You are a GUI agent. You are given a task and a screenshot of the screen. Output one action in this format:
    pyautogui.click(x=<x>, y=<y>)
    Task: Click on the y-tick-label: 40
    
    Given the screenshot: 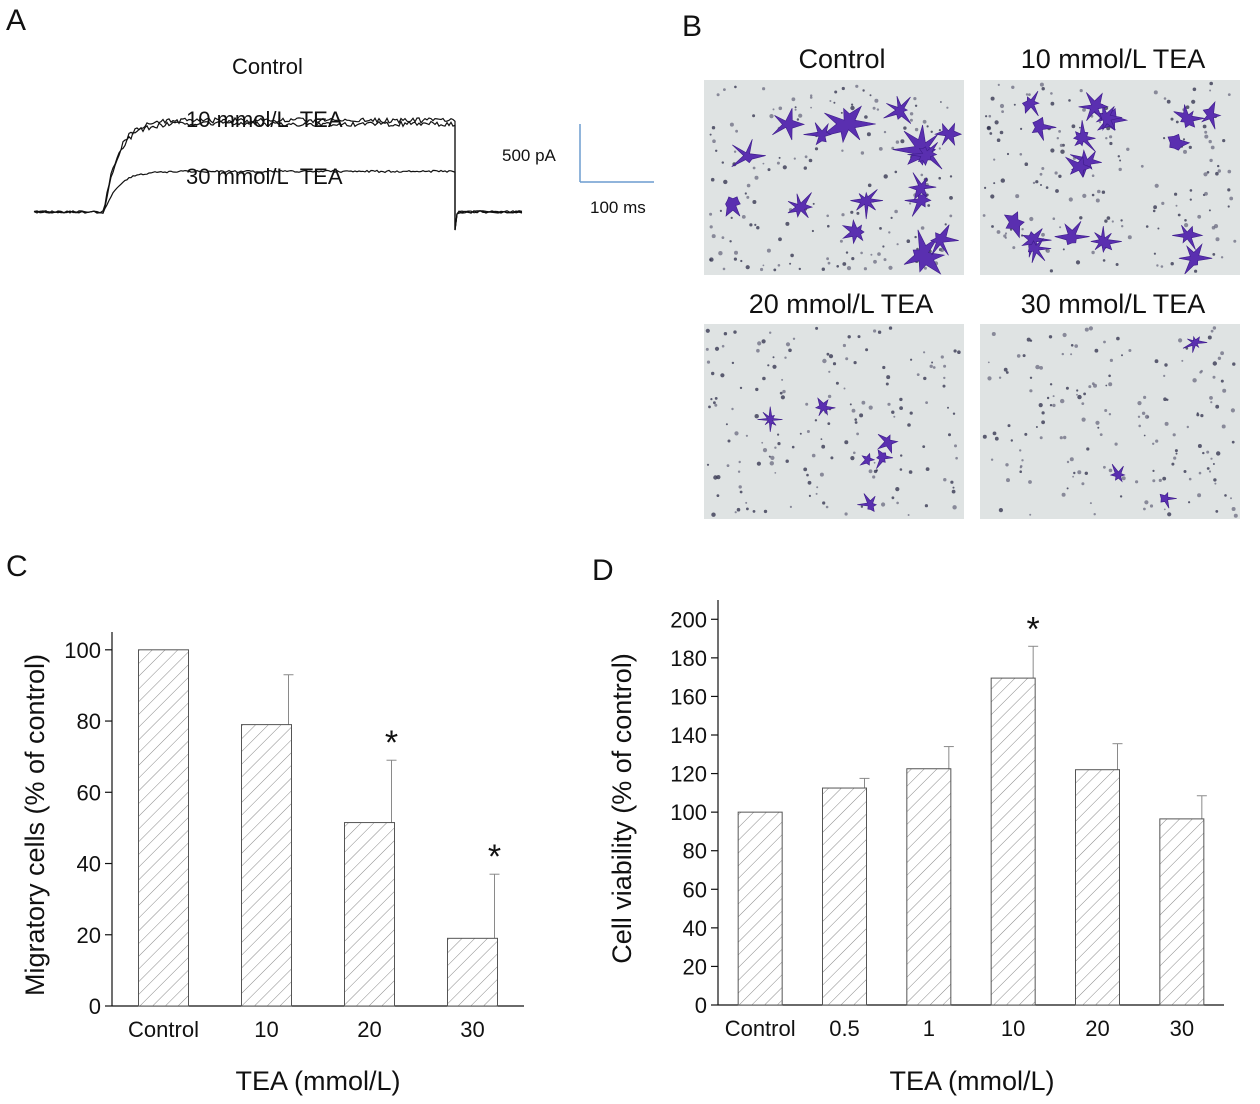 What is the action you would take?
    pyautogui.click(x=89, y=864)
    